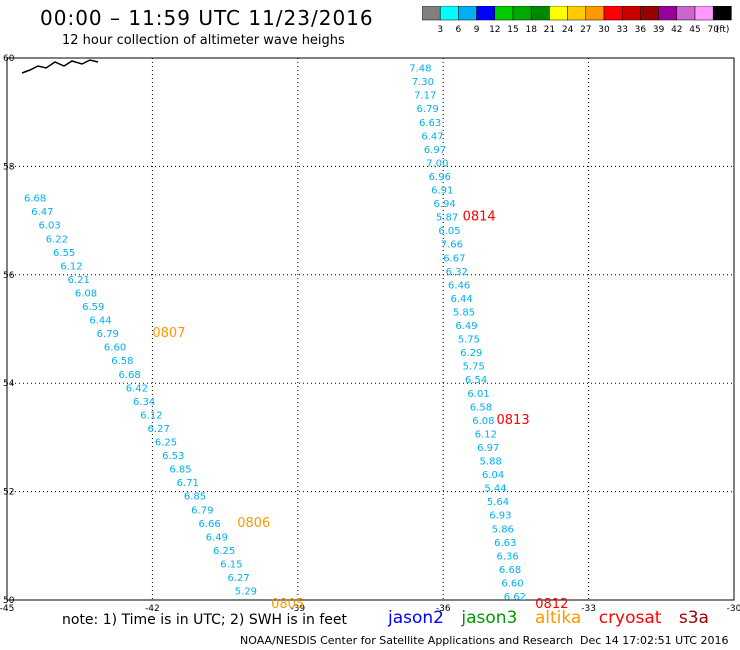  I want to click on y-tick-label: 50, so click(9, 601).